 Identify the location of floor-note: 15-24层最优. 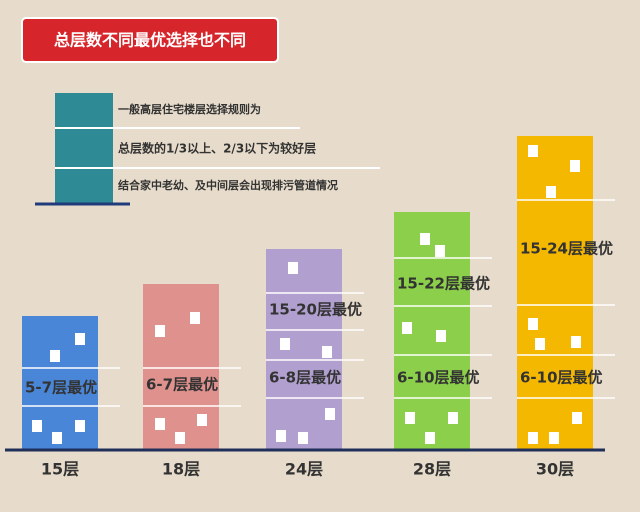
(566, 249).